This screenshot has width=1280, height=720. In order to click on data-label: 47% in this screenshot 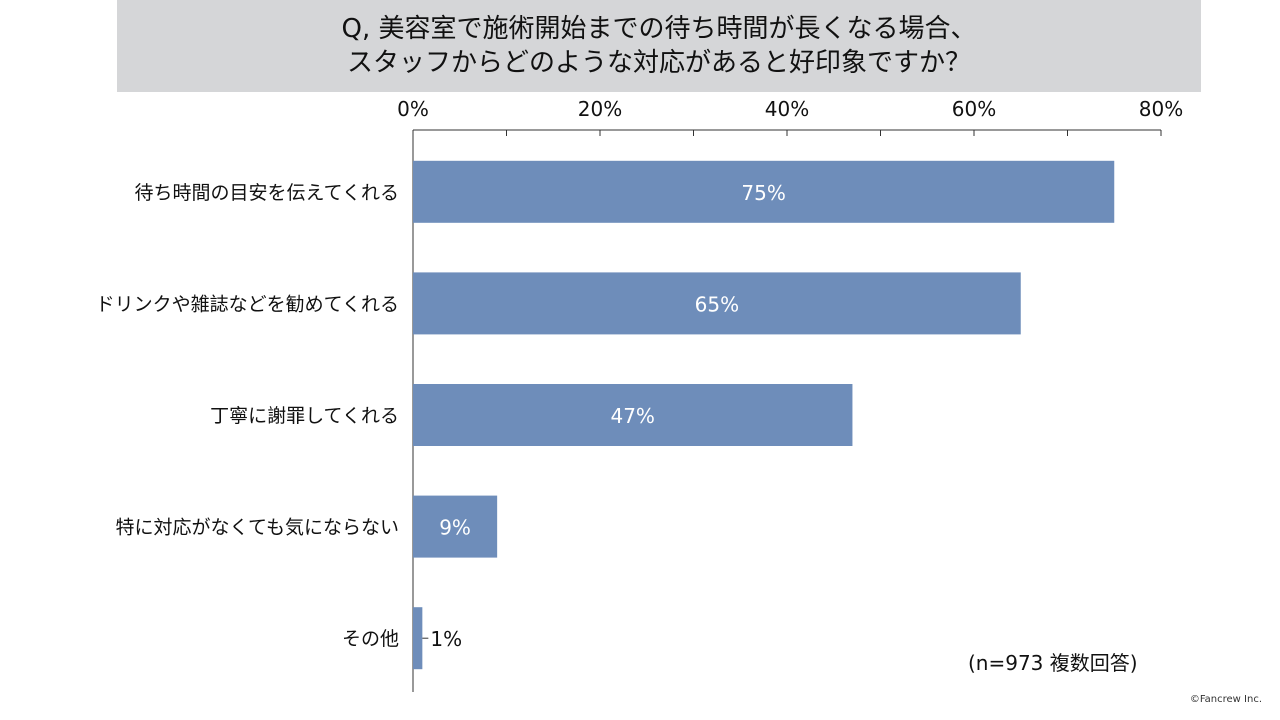, I will do `click(632, 416)`.